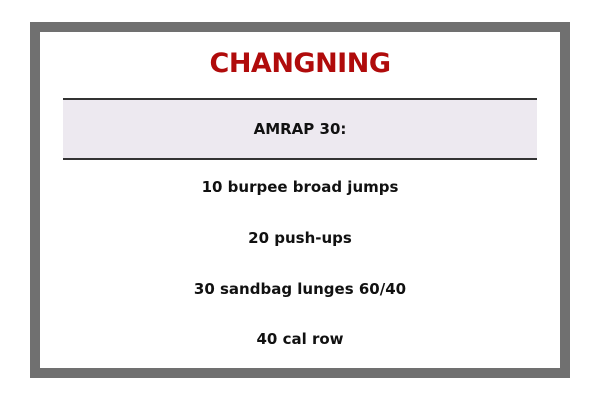 Image resolution: width=600 pixels, height=406 pixels. I want to click on exercise-item: 30 sandbag lunges 60/40, so click(300, 289).